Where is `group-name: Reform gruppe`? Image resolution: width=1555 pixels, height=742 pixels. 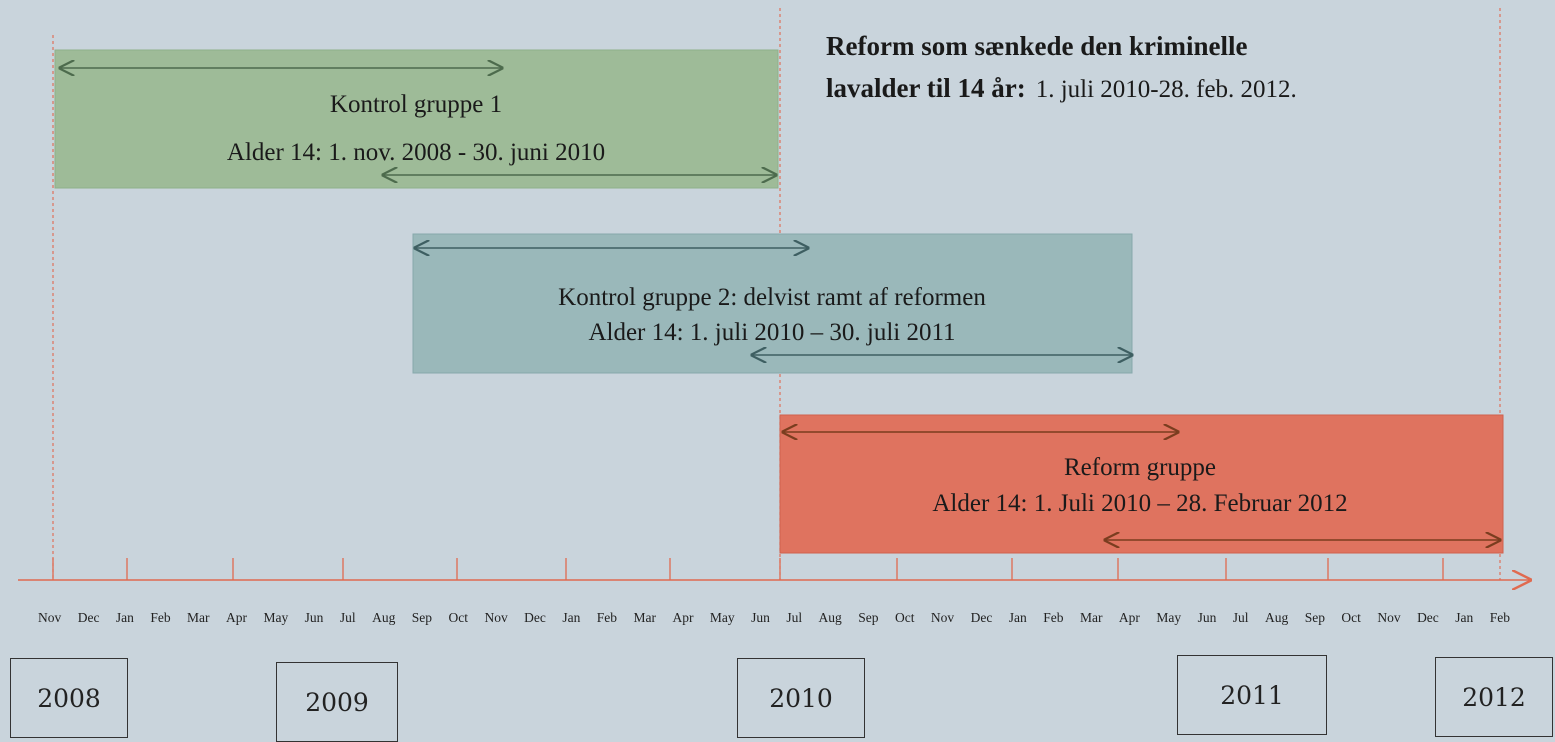
group-name: Reform gruppe is located at coordinates (1140, 467).